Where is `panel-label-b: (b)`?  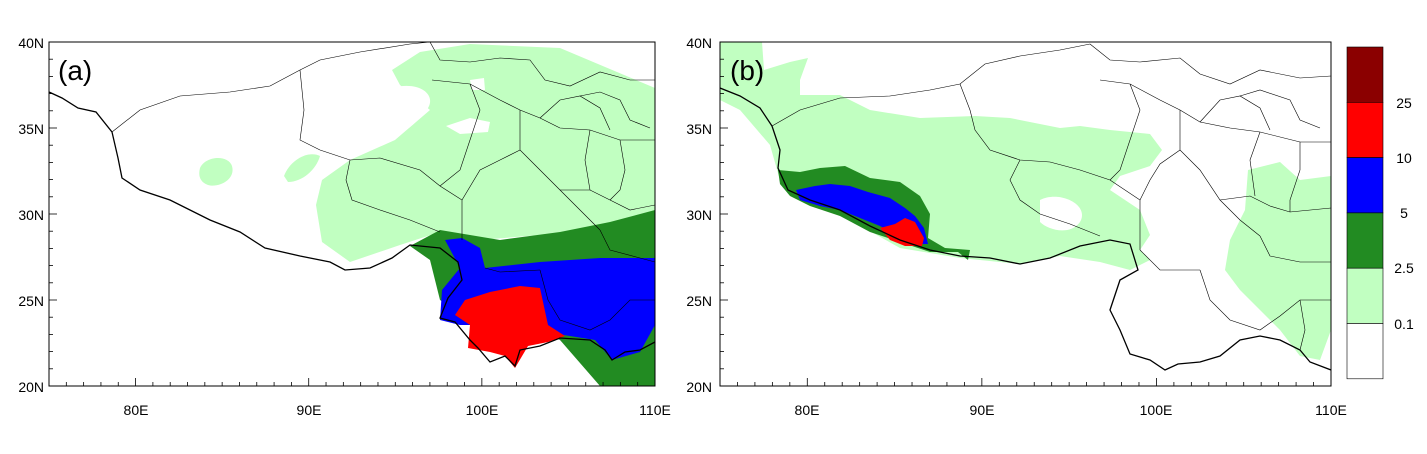 panel-label-b: (b) is located at coordinates (747, 70).